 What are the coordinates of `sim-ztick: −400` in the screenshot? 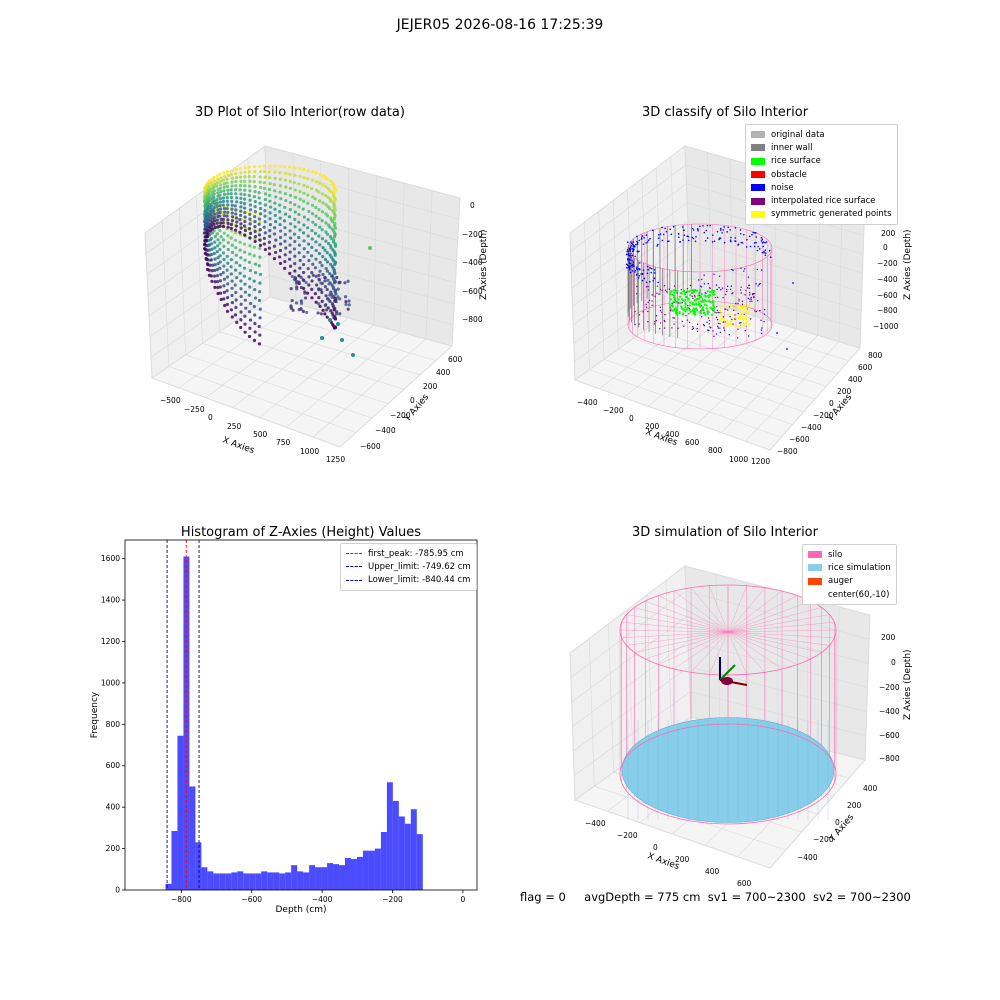 It's located at (889, 711).